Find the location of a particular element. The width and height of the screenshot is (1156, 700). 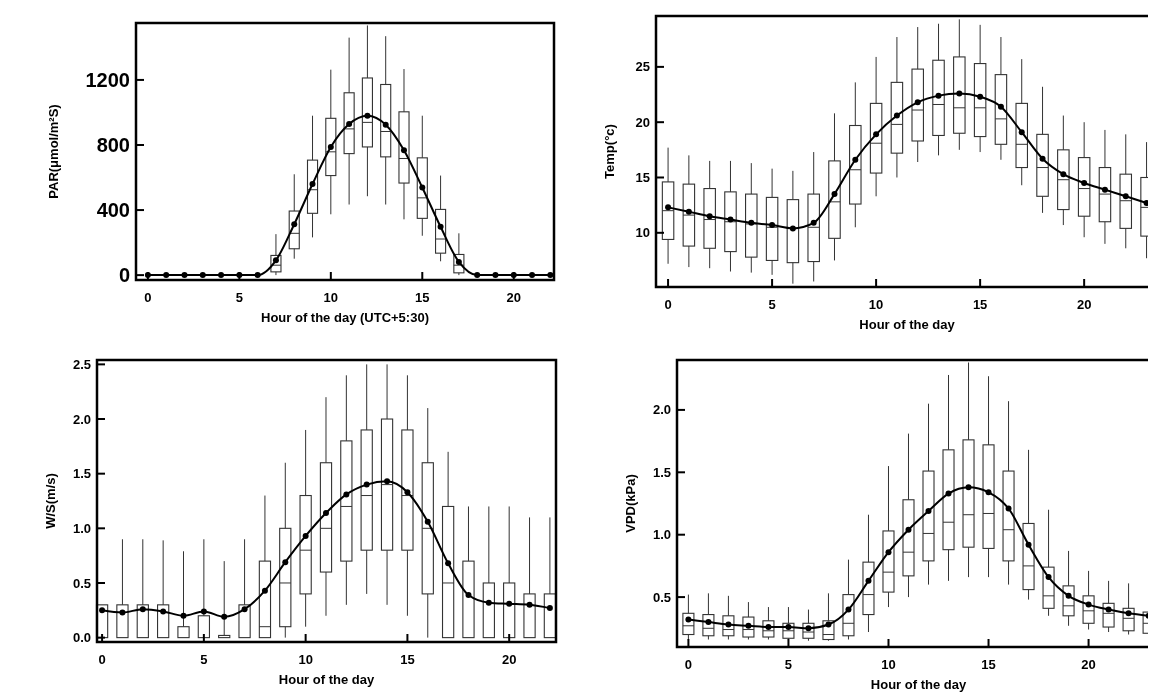

y-axis-title: VPD(kPa) is located at coordinates (630, 503).